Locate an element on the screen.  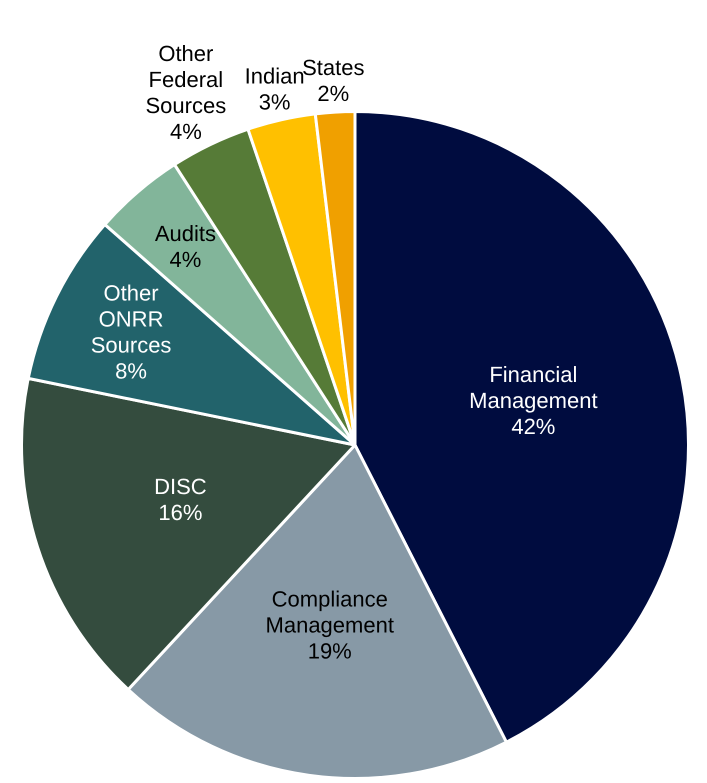
slice-label: Financial Management is located at coordinates (533, 388).